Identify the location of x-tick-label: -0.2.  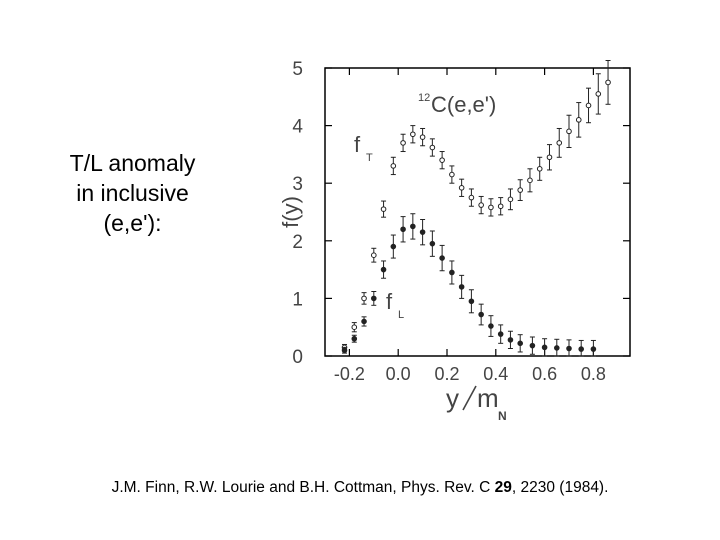
(349, 374).